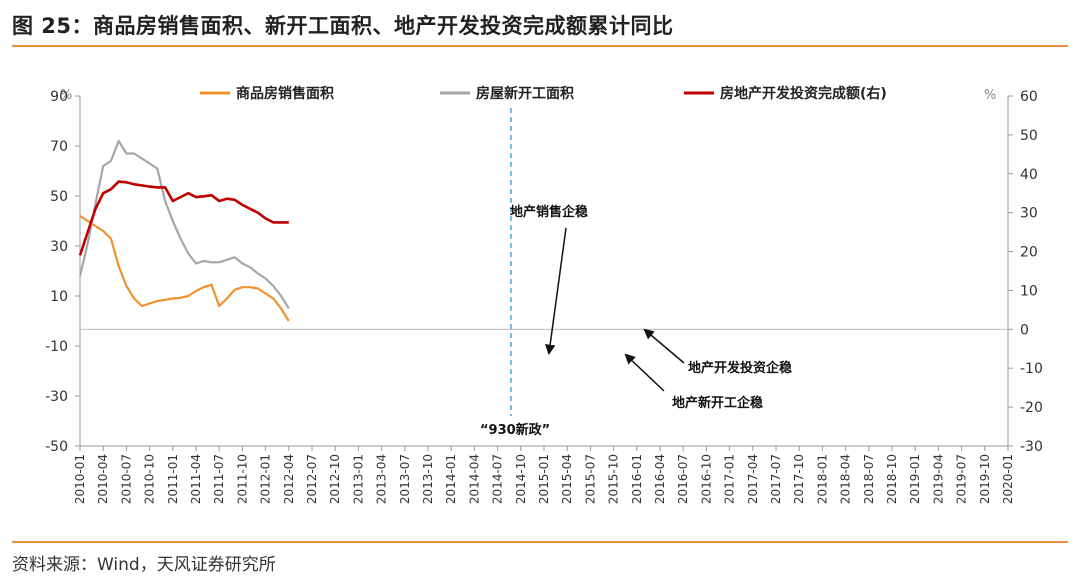 This screenshot has width=1080, height=579. What do you see at coordinates (567, 479) in the screenshot?
I see `x-tick-label: 2015-04` at bounding box center [567, 479].